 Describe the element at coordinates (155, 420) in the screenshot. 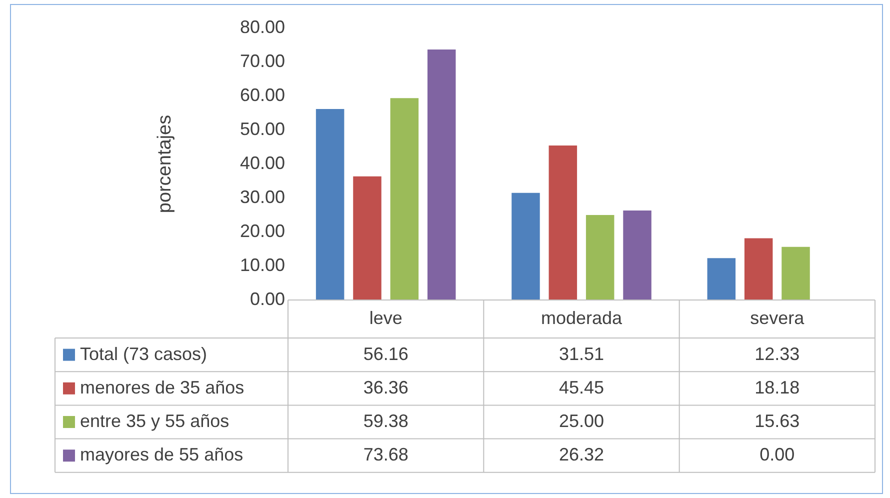

I see `legend-label: entre 35 y 55 años` at that location.